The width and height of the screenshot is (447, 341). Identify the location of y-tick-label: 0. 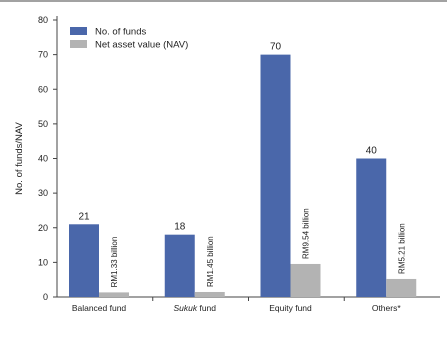
(45, 297).